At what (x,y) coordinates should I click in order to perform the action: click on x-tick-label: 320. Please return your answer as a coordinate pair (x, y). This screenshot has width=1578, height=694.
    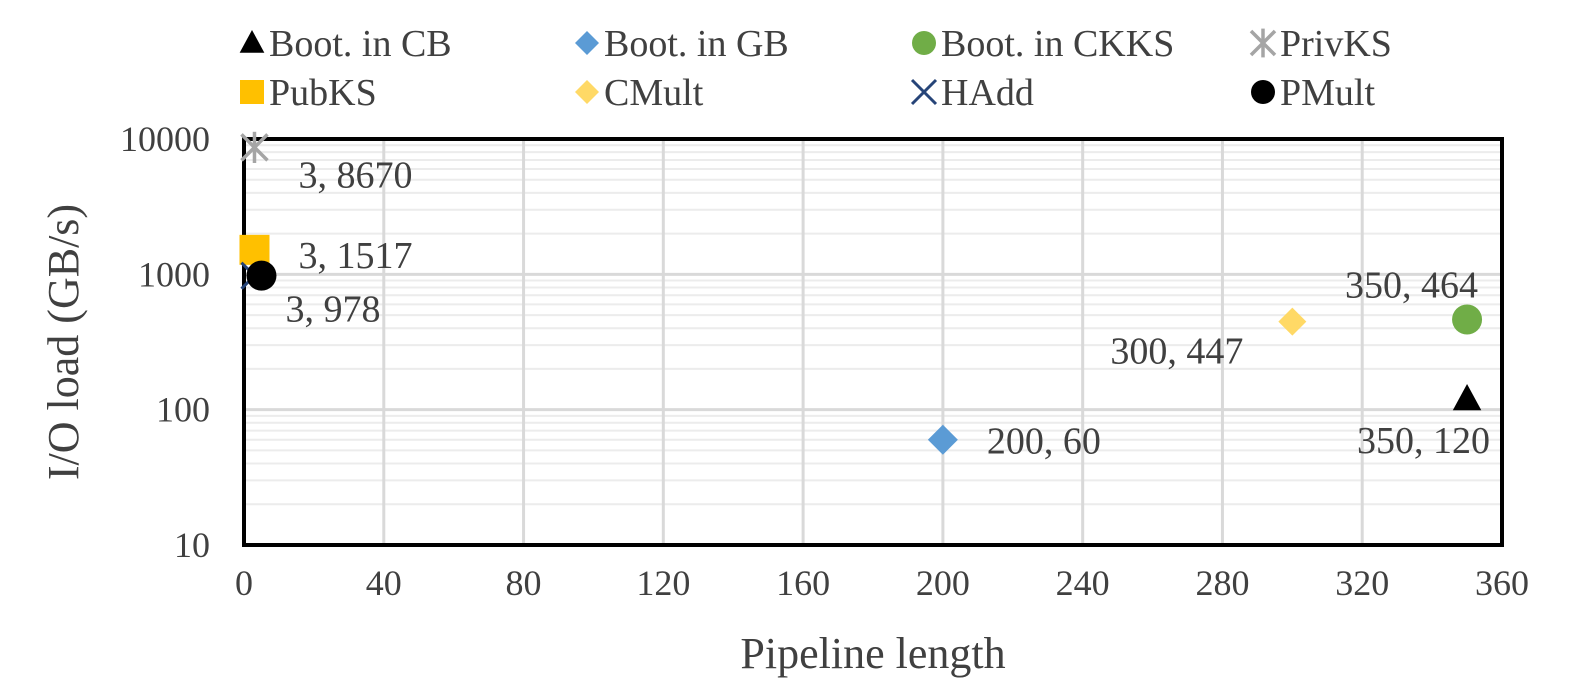
    Looking at the image, I should click on (1362, 583).